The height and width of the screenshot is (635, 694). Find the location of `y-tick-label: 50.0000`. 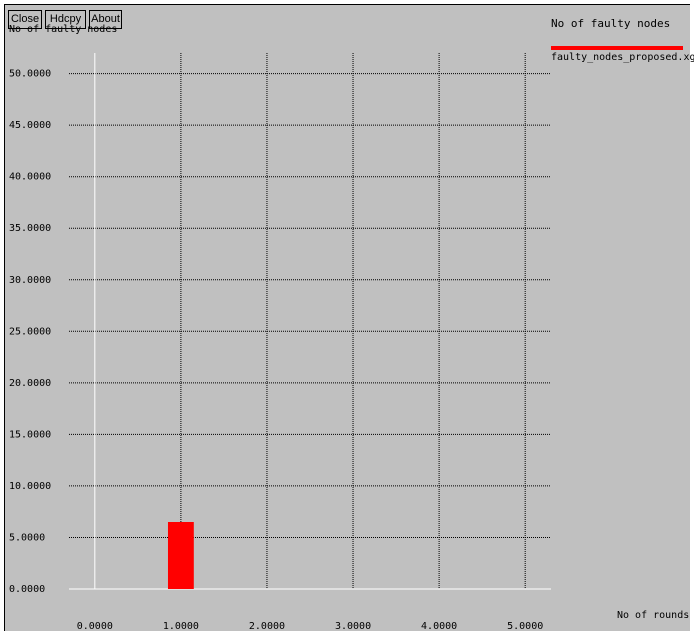

y-tick-label: 50.0000 is located at coordinates (30, 74).